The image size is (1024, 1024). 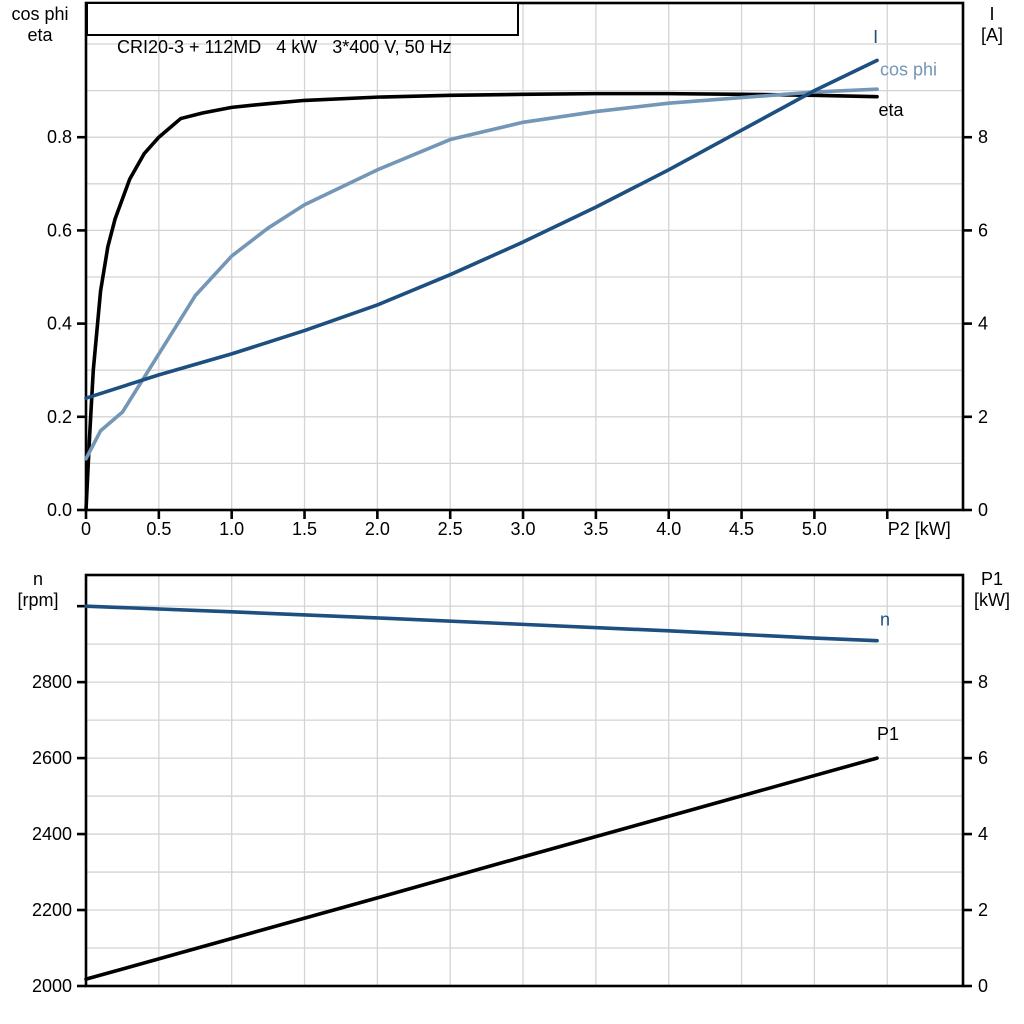 What do you see at coordinates (885, 619) in the screenshot?
I see `svg-text: n` at bounding box center [885, 619].